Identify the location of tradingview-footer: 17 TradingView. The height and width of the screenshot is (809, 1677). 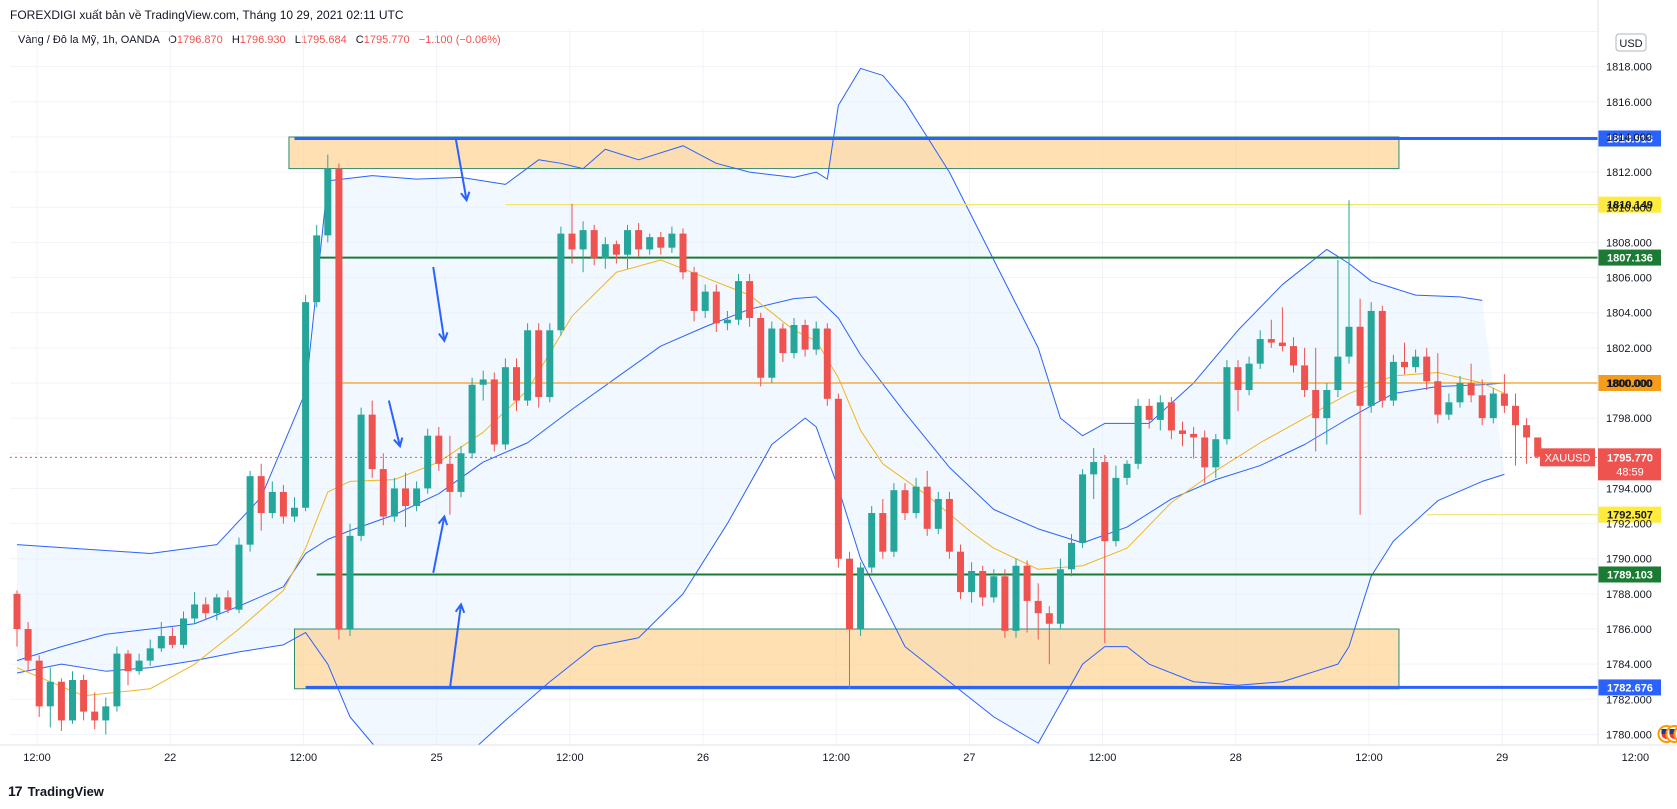
(56, 791).